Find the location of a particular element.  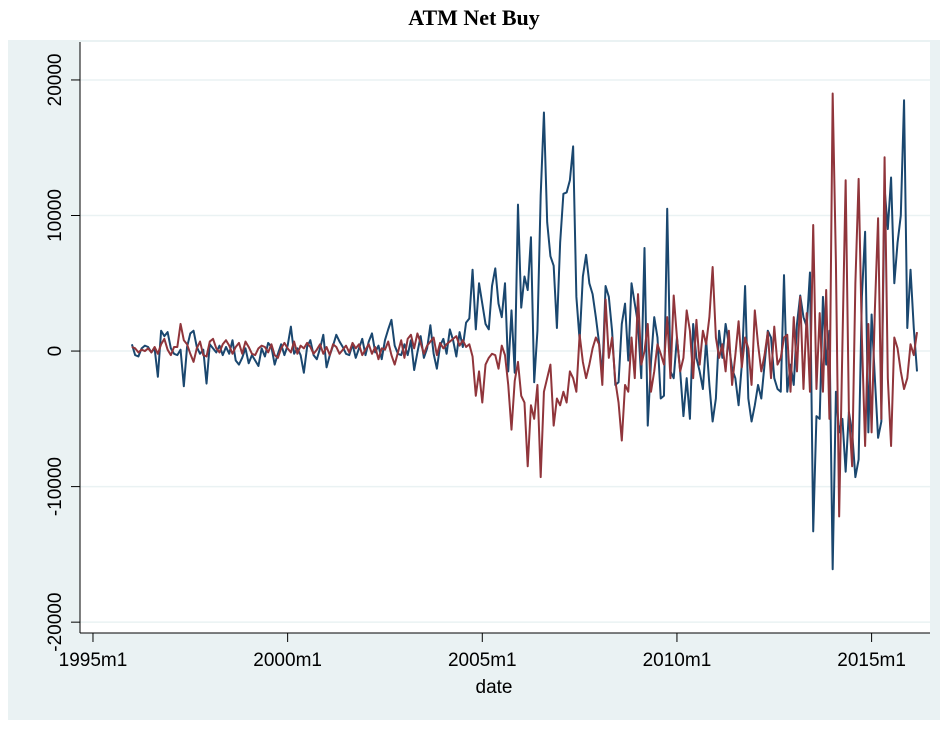

x-tick-label: 1995m1 is located at coordinates (93, 660).